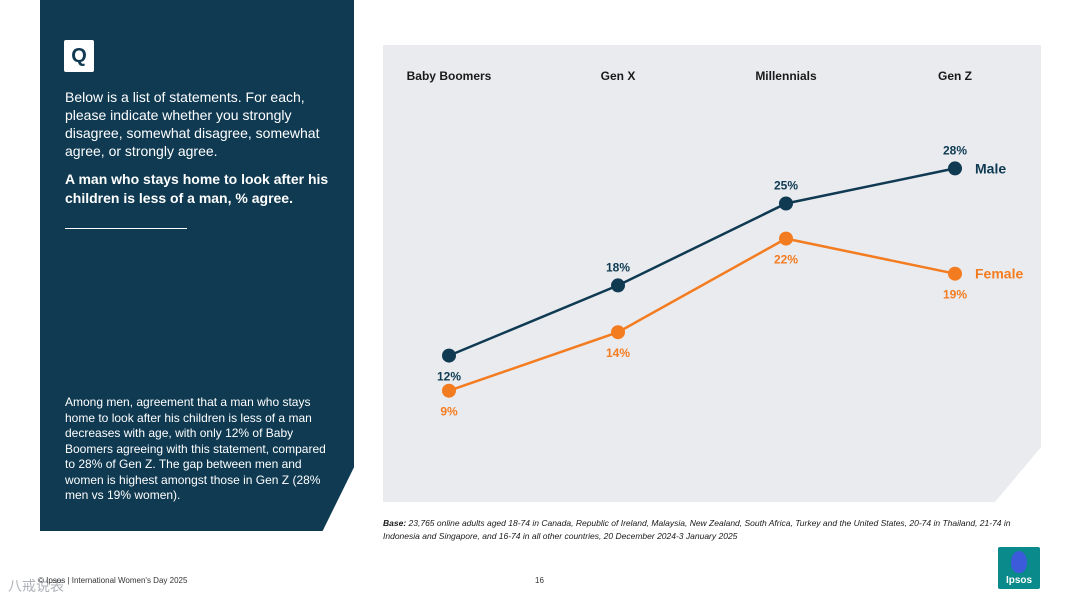 The width and height of the screenshot is (1080, 608). Describe the element at coordinates (955, 295) in the screenshot. I see `data-label-female: 19%` at that location.